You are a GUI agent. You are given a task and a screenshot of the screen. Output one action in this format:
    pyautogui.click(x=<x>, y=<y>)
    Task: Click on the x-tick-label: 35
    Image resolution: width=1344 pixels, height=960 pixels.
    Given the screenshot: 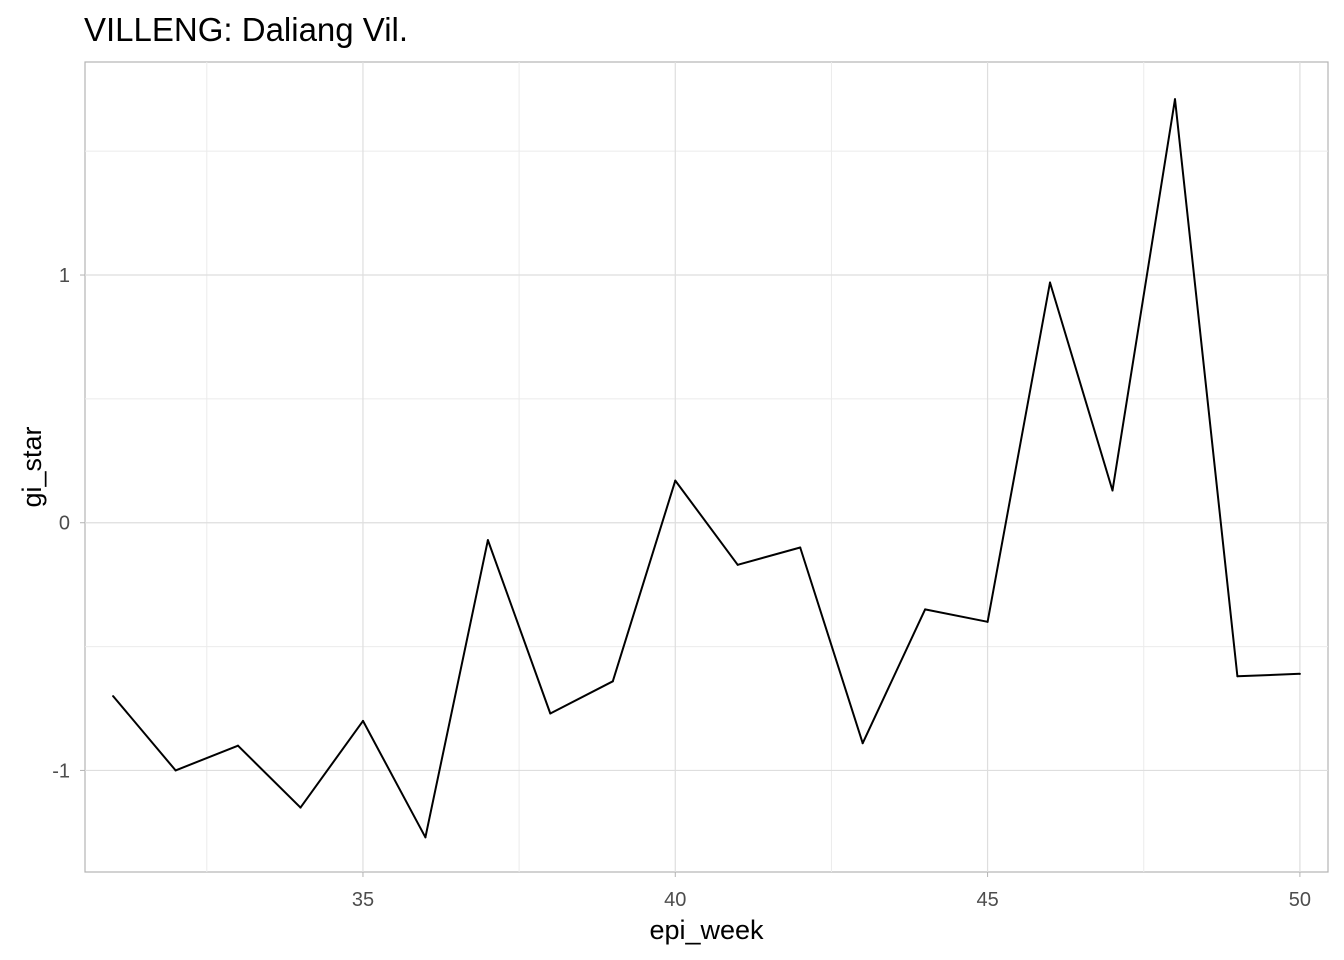 What is the action you would take?
    pyautogui.click(x=363, y=900)
    